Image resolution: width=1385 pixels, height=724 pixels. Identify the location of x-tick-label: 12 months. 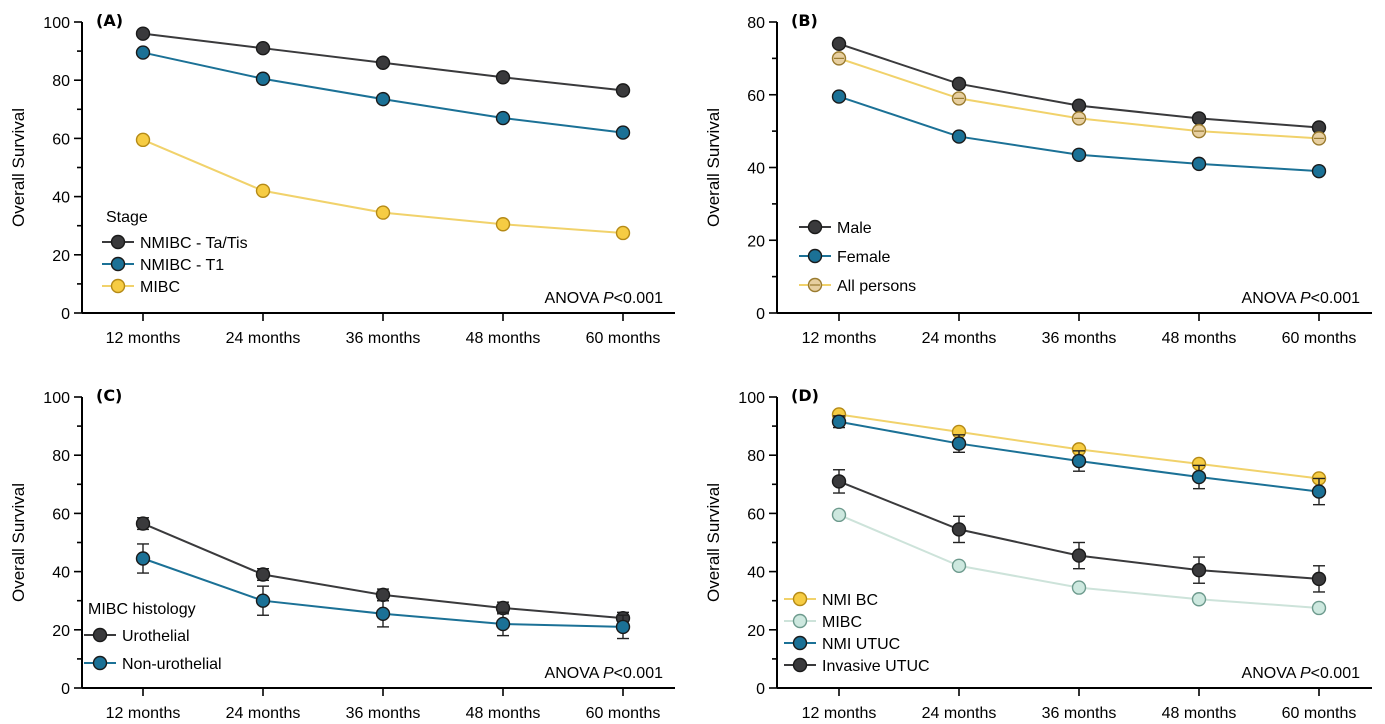
(839, 713).